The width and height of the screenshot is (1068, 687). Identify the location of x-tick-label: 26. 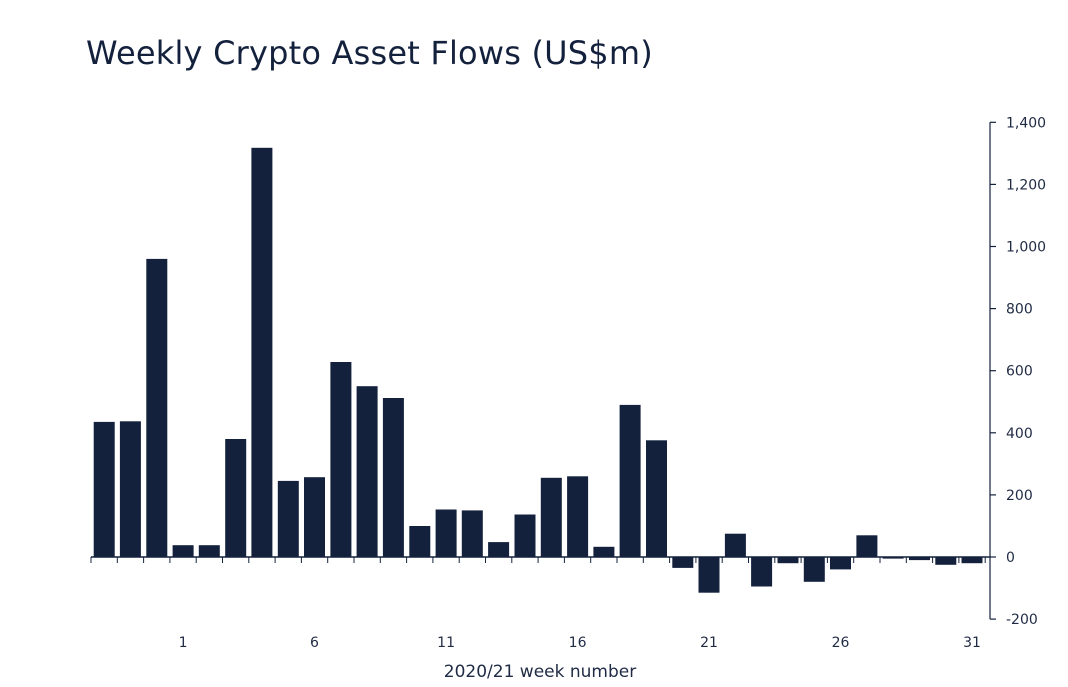
(841, 643).